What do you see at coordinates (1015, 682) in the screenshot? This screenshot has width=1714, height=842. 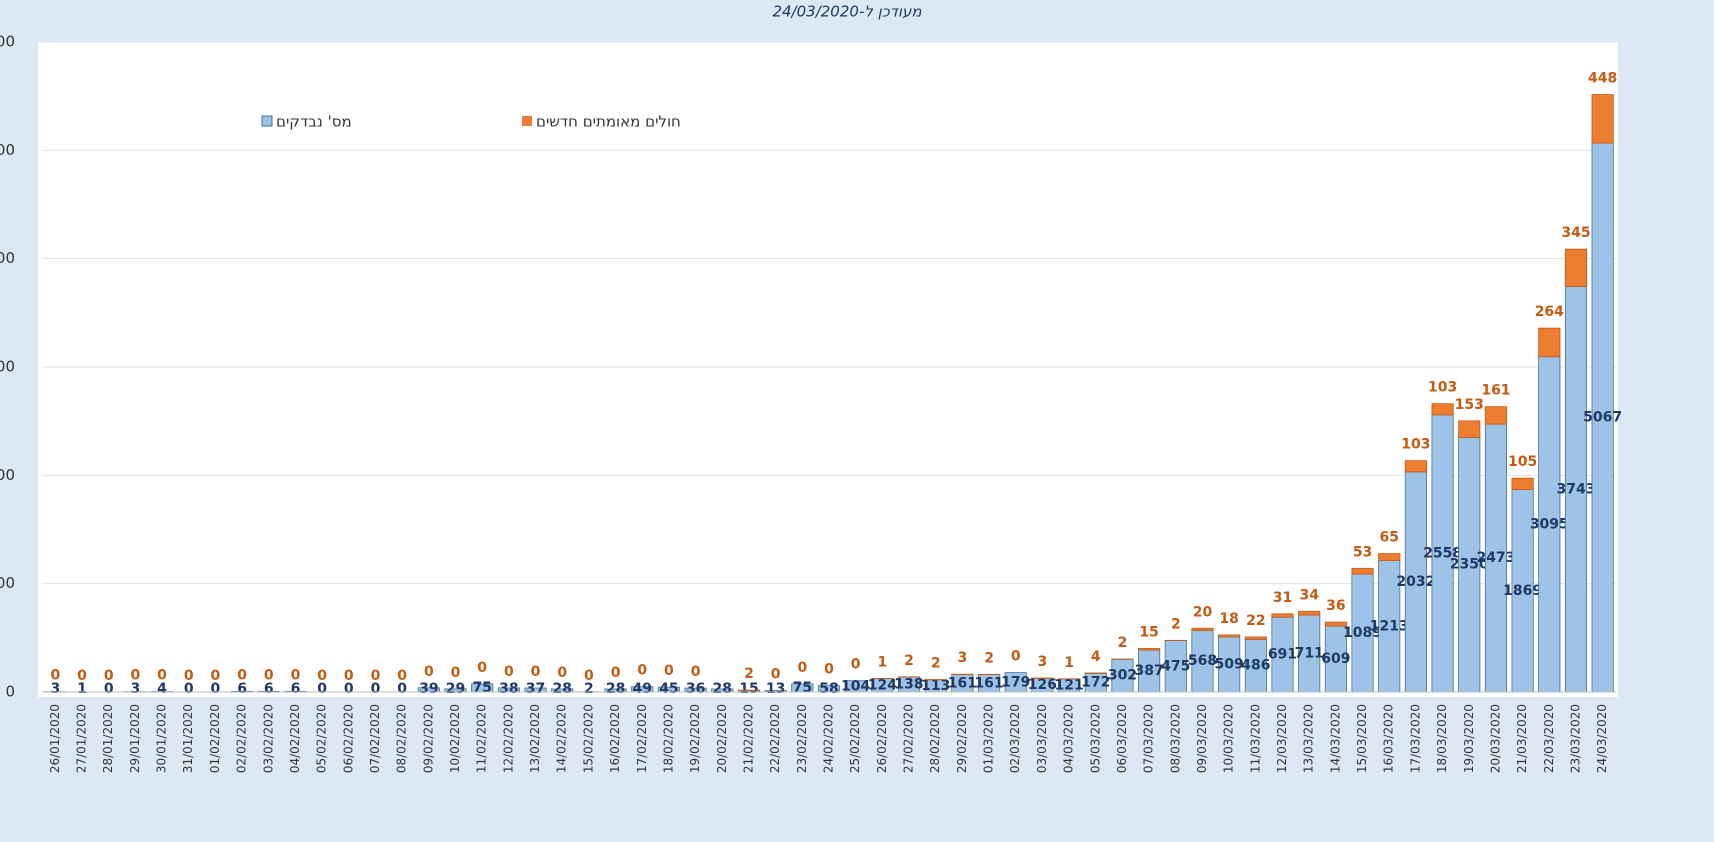 I see `data-label: 179` at bounding box center [1015, 682].